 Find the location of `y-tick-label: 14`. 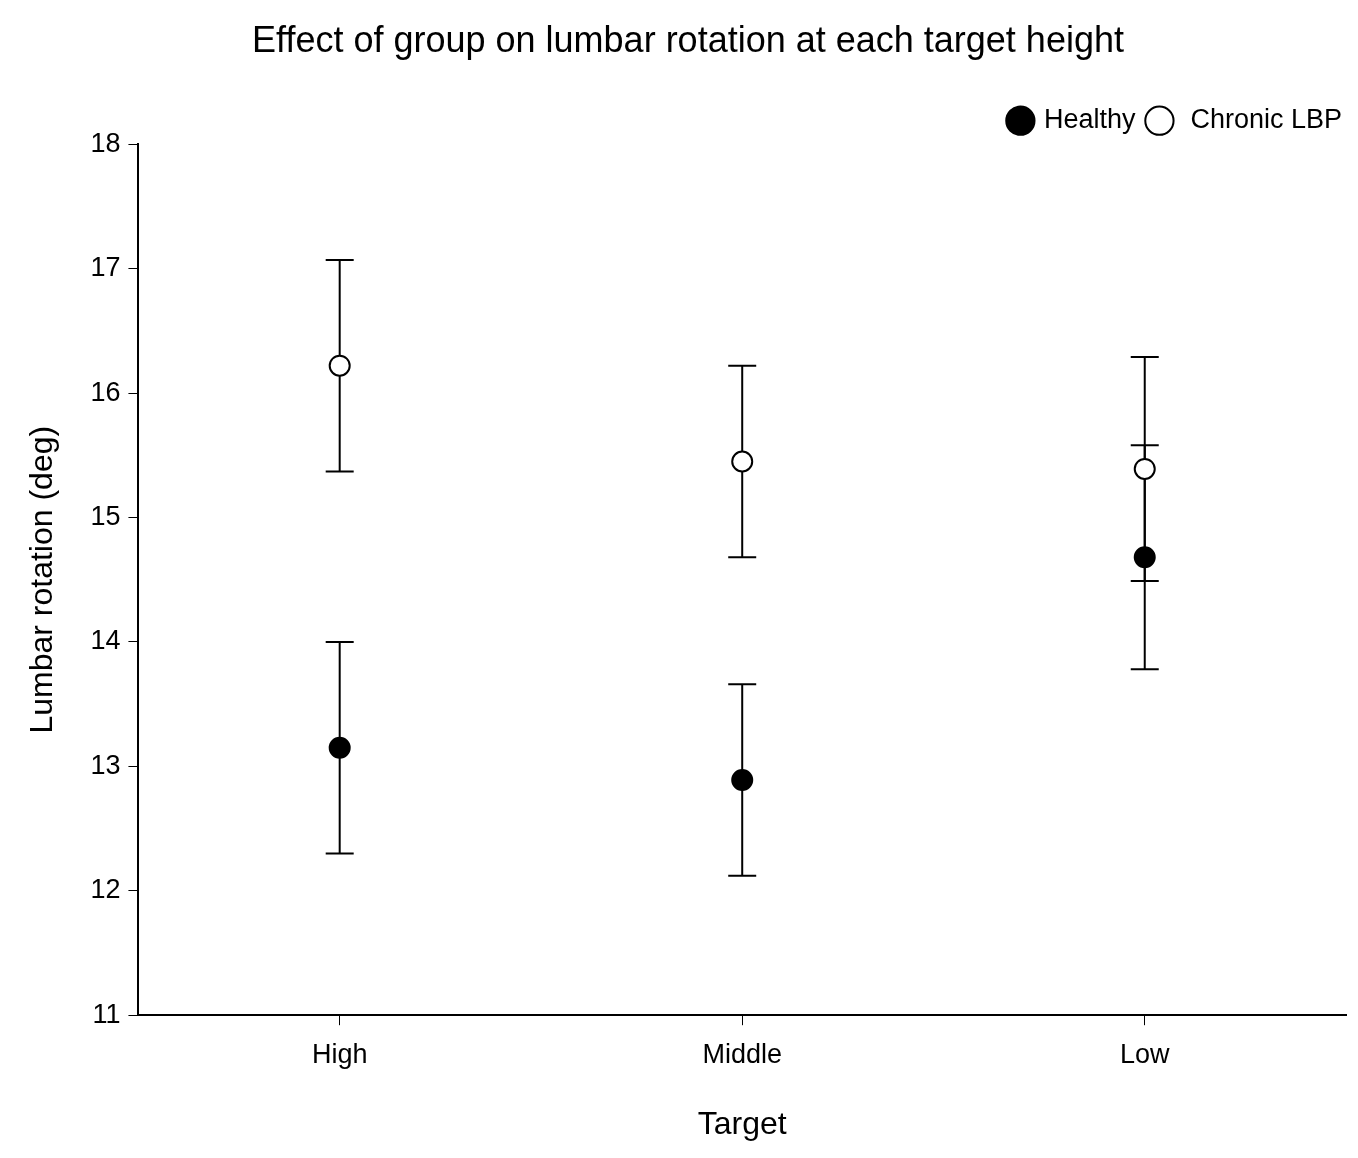

y-tick-label: 14 is located at coordinates (105, 640).